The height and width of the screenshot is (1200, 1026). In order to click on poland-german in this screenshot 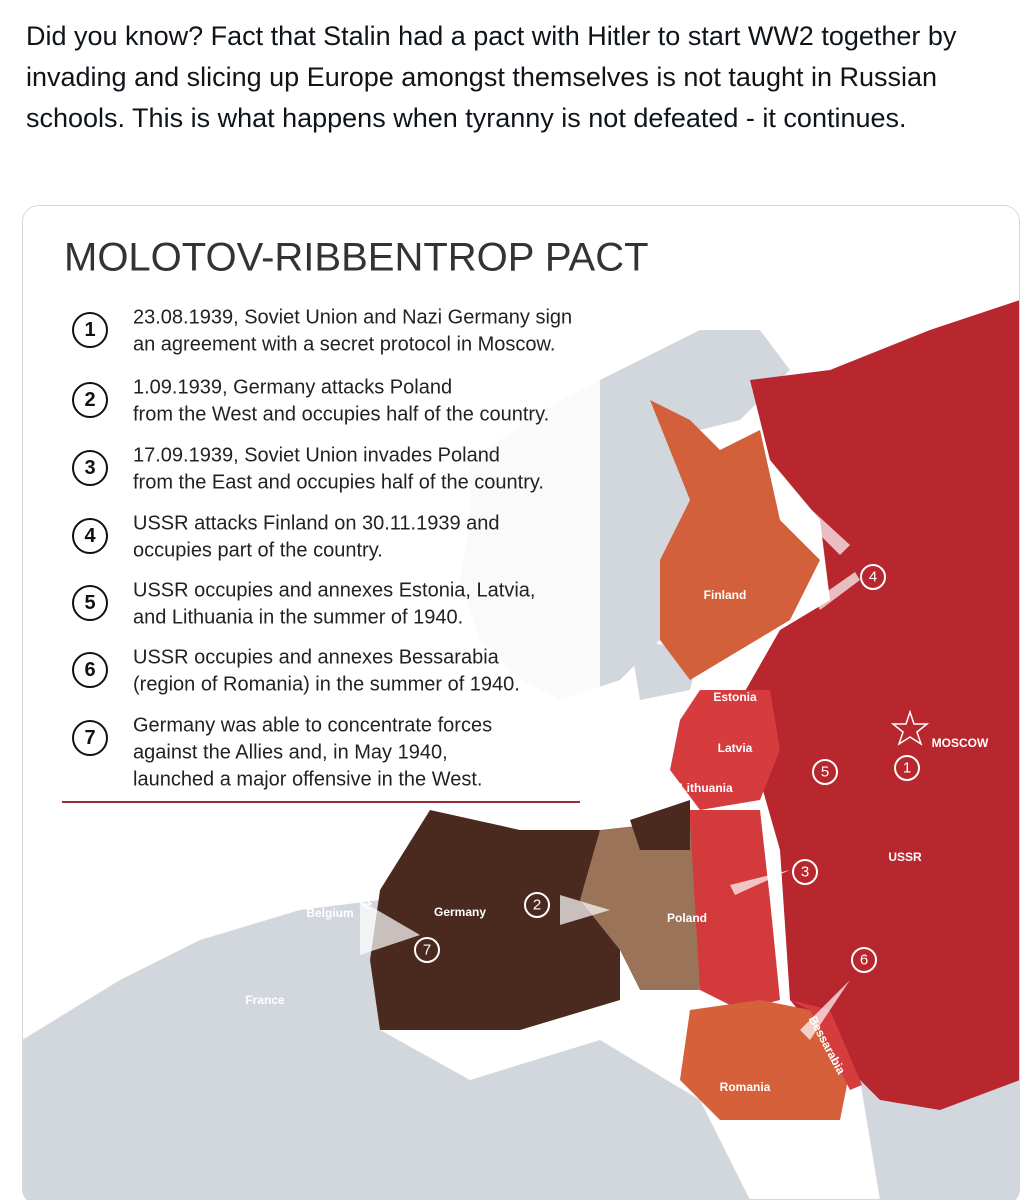, I will do `click(635, 905)`.